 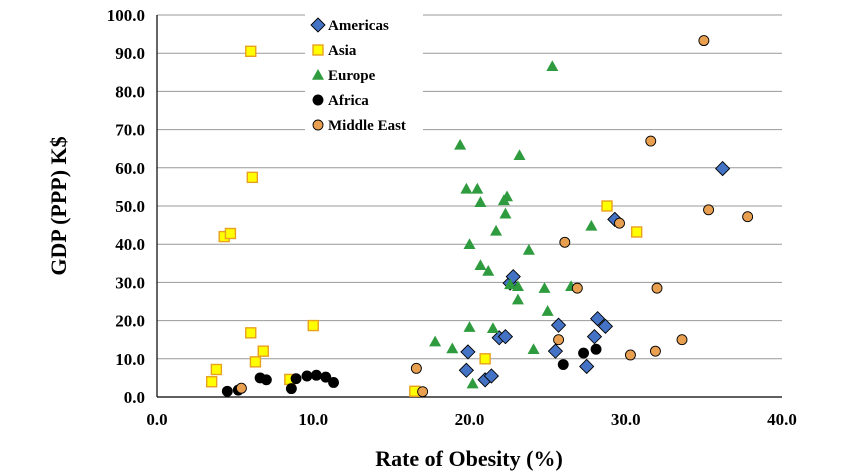 I want to click on legend-marker-americas, so click(x=318, y=25).